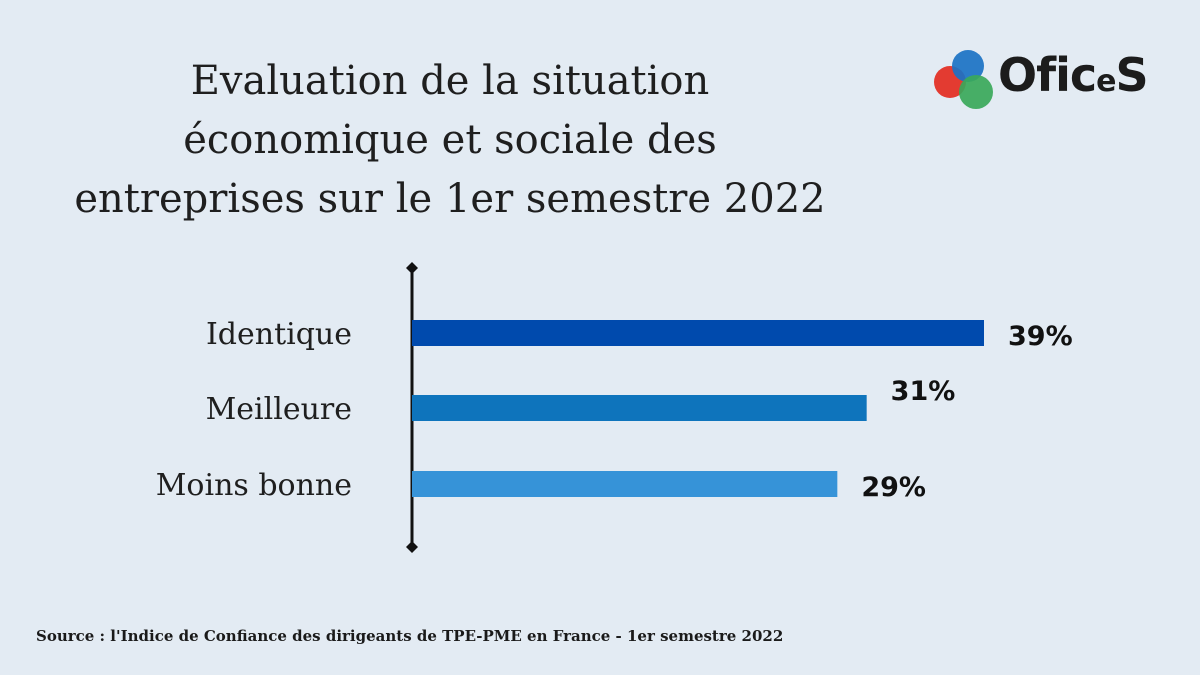  Describe the element at coordinates (1040, 336) in the screenshot. I see `value-label-1: 39%` at that location.